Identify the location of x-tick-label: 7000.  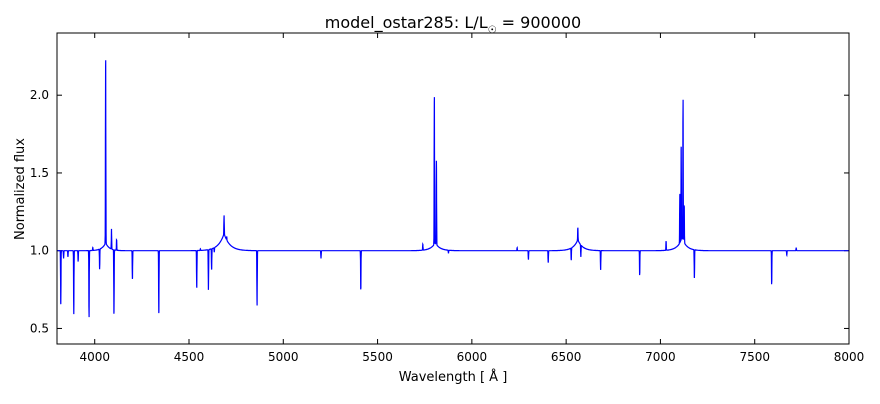
(660, 357).